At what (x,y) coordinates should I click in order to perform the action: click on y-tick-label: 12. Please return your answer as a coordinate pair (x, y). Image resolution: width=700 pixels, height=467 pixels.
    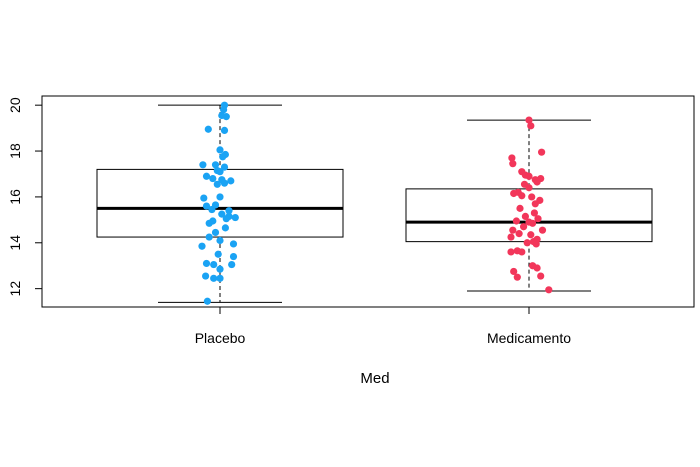
    Looking at the image, I should click on (15, 289).